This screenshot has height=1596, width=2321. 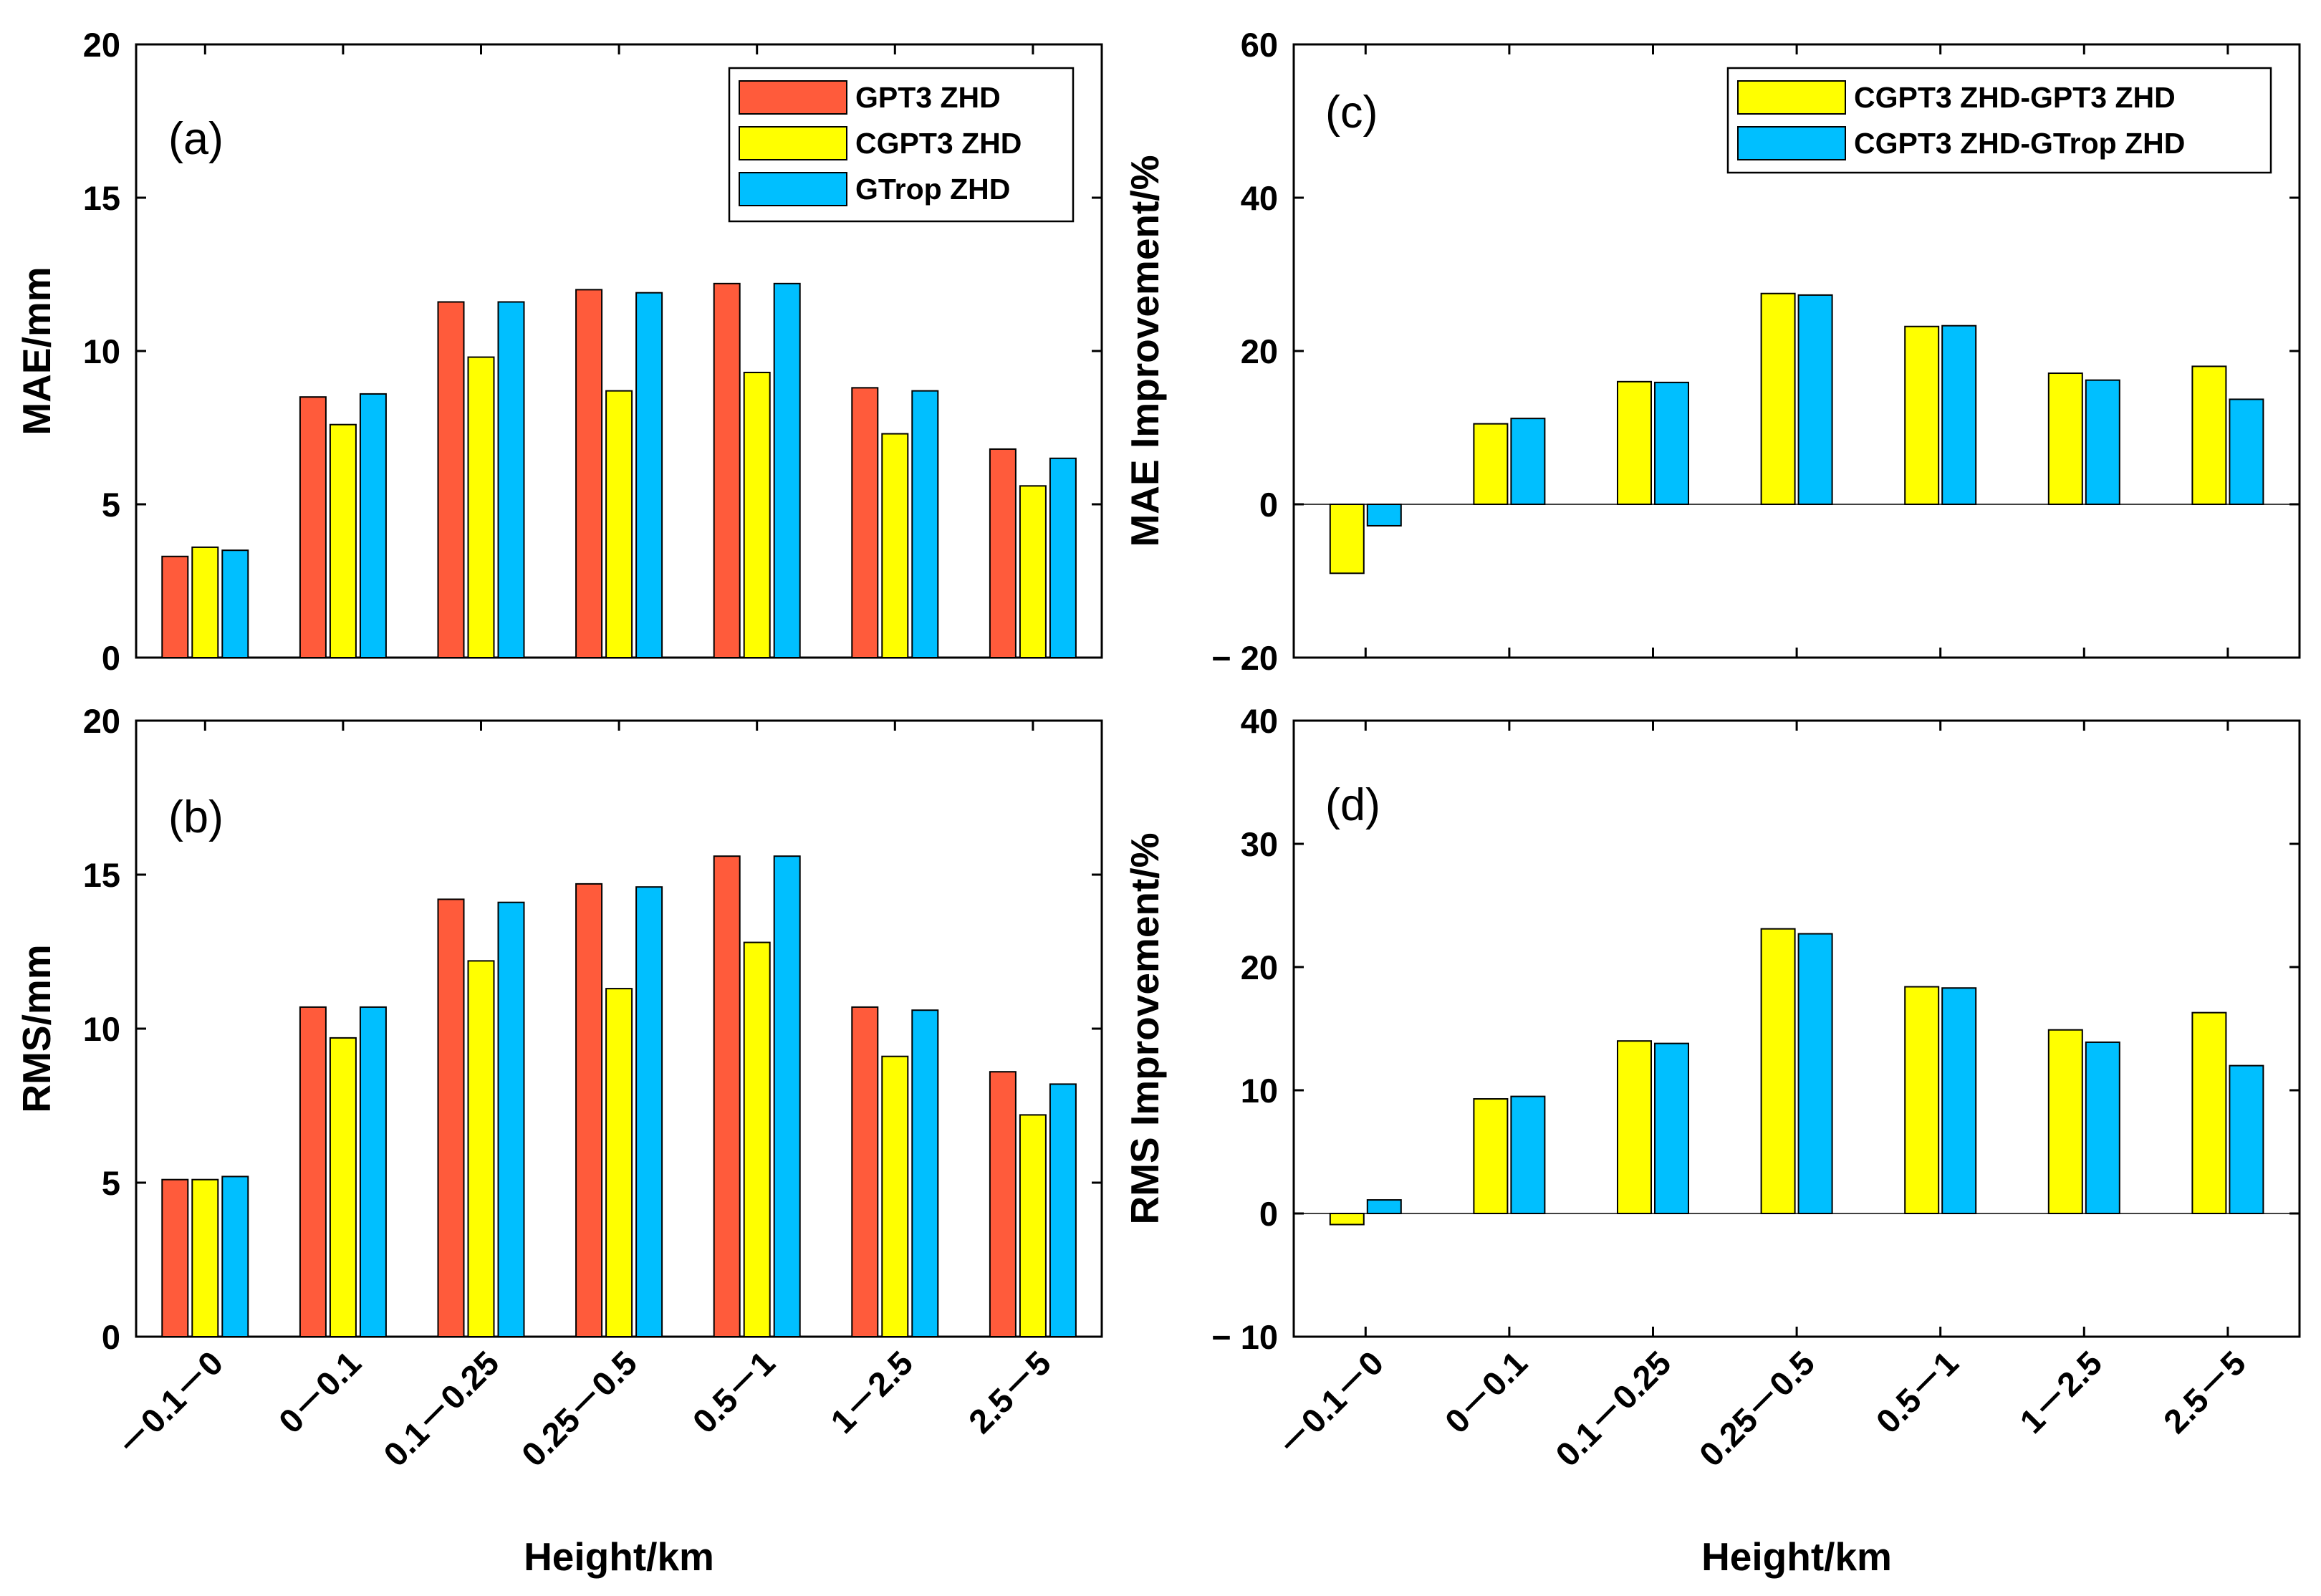 What do you see at coordinates (1352, 805) in the screenshot?
I see `panel-label: (d)` at bounding box center [1352, 805].